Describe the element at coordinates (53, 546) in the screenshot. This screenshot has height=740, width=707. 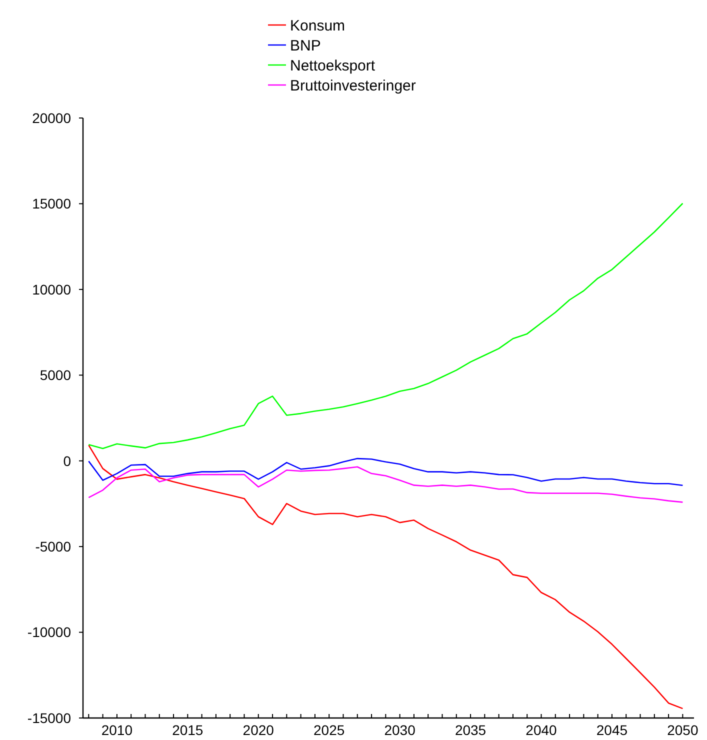
I see `y-tick-label: -5000` at that location.